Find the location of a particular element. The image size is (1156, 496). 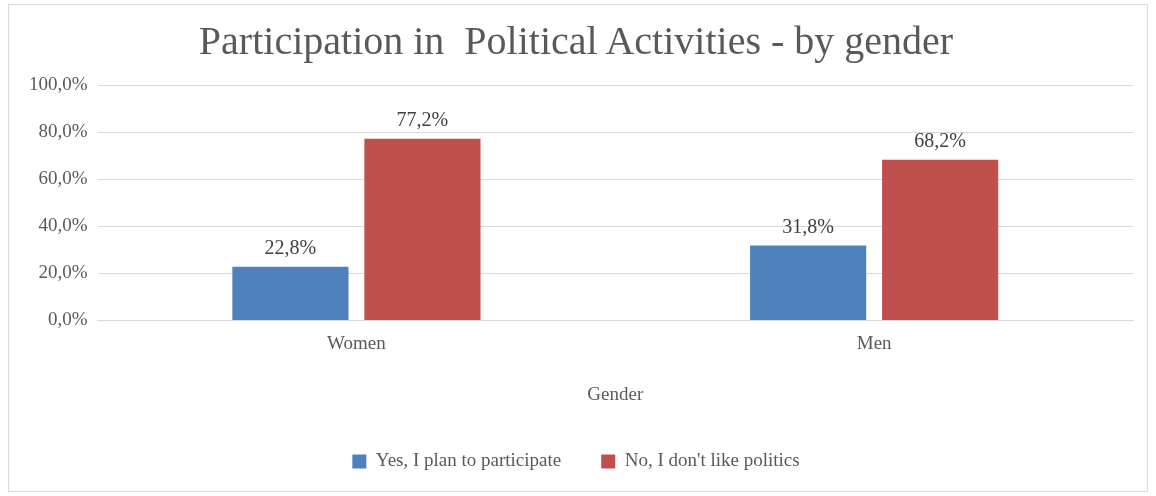

data-label: 77,2% is located at coordinates (422, 118).